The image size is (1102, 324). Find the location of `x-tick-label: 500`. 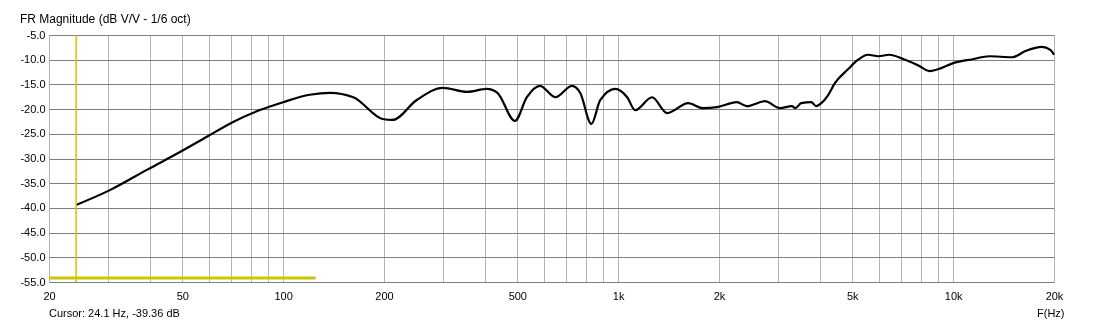

x-tick-label: 500 is located at coordinates (517, 295).